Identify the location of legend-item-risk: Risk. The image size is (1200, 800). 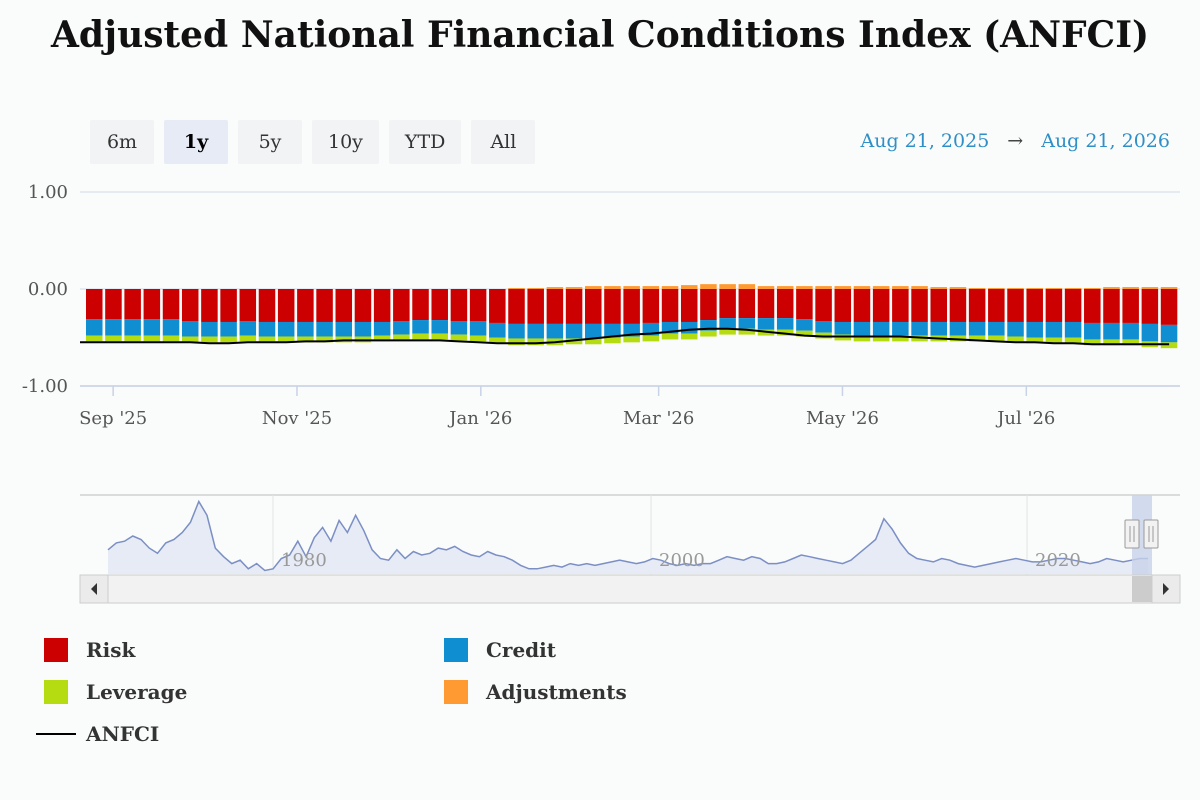
(89, 650).